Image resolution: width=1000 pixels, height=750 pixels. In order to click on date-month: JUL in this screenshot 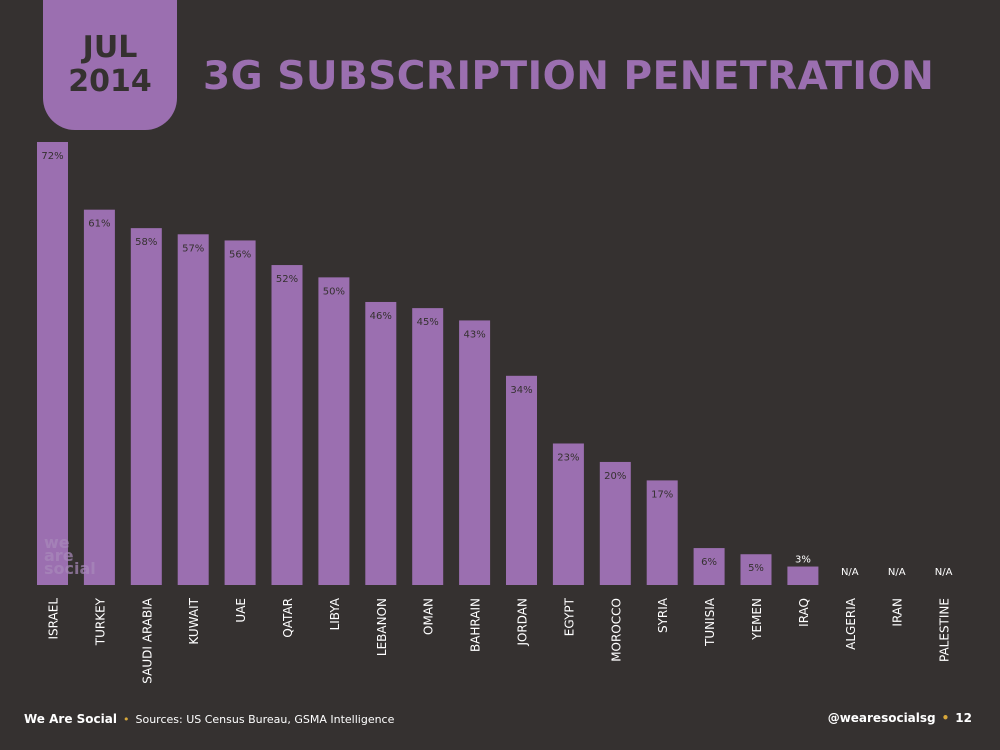, I will do `click(110, 47)`.